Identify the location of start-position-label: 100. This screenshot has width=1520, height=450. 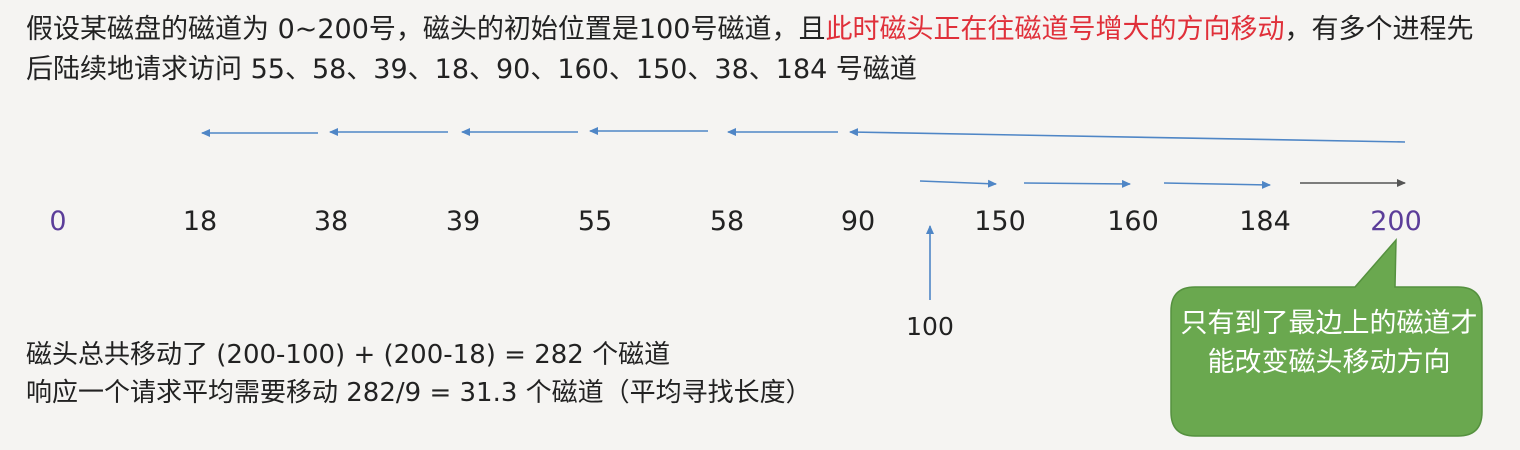
(930, 326).